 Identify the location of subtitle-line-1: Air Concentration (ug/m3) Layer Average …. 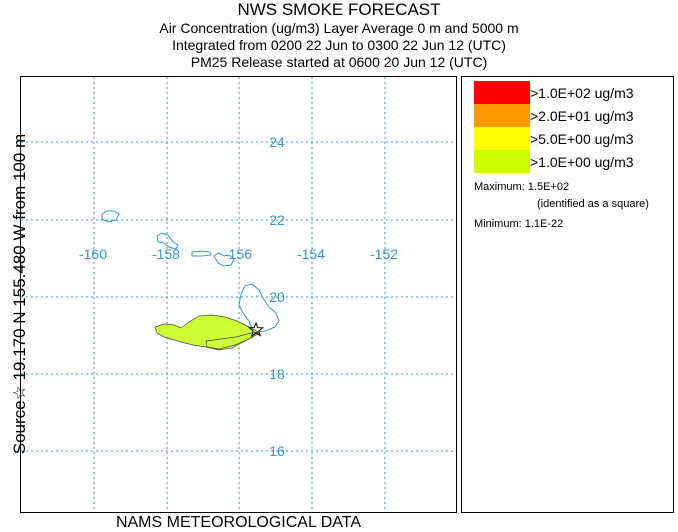
(339, 28).